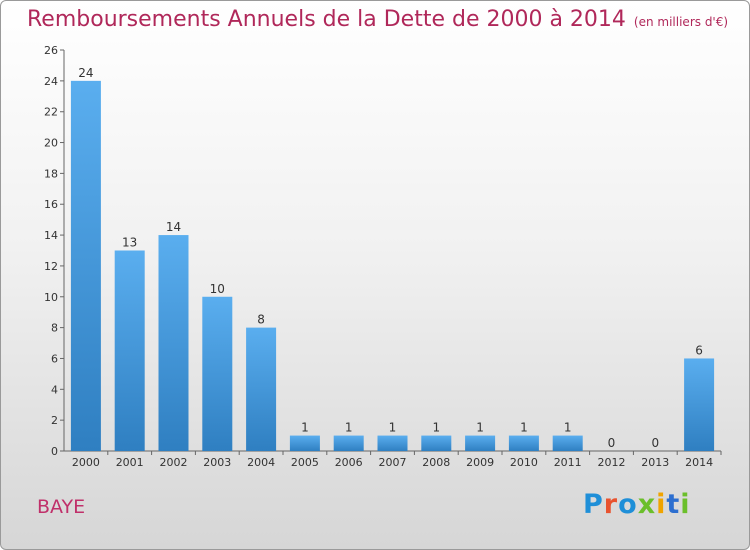 The width and height of the screenshot is (750, 550). What do you see at coordinates (305, 462) in the screenshot?
I see `x-tick-label: 2005` at bounding box center [305, 462].